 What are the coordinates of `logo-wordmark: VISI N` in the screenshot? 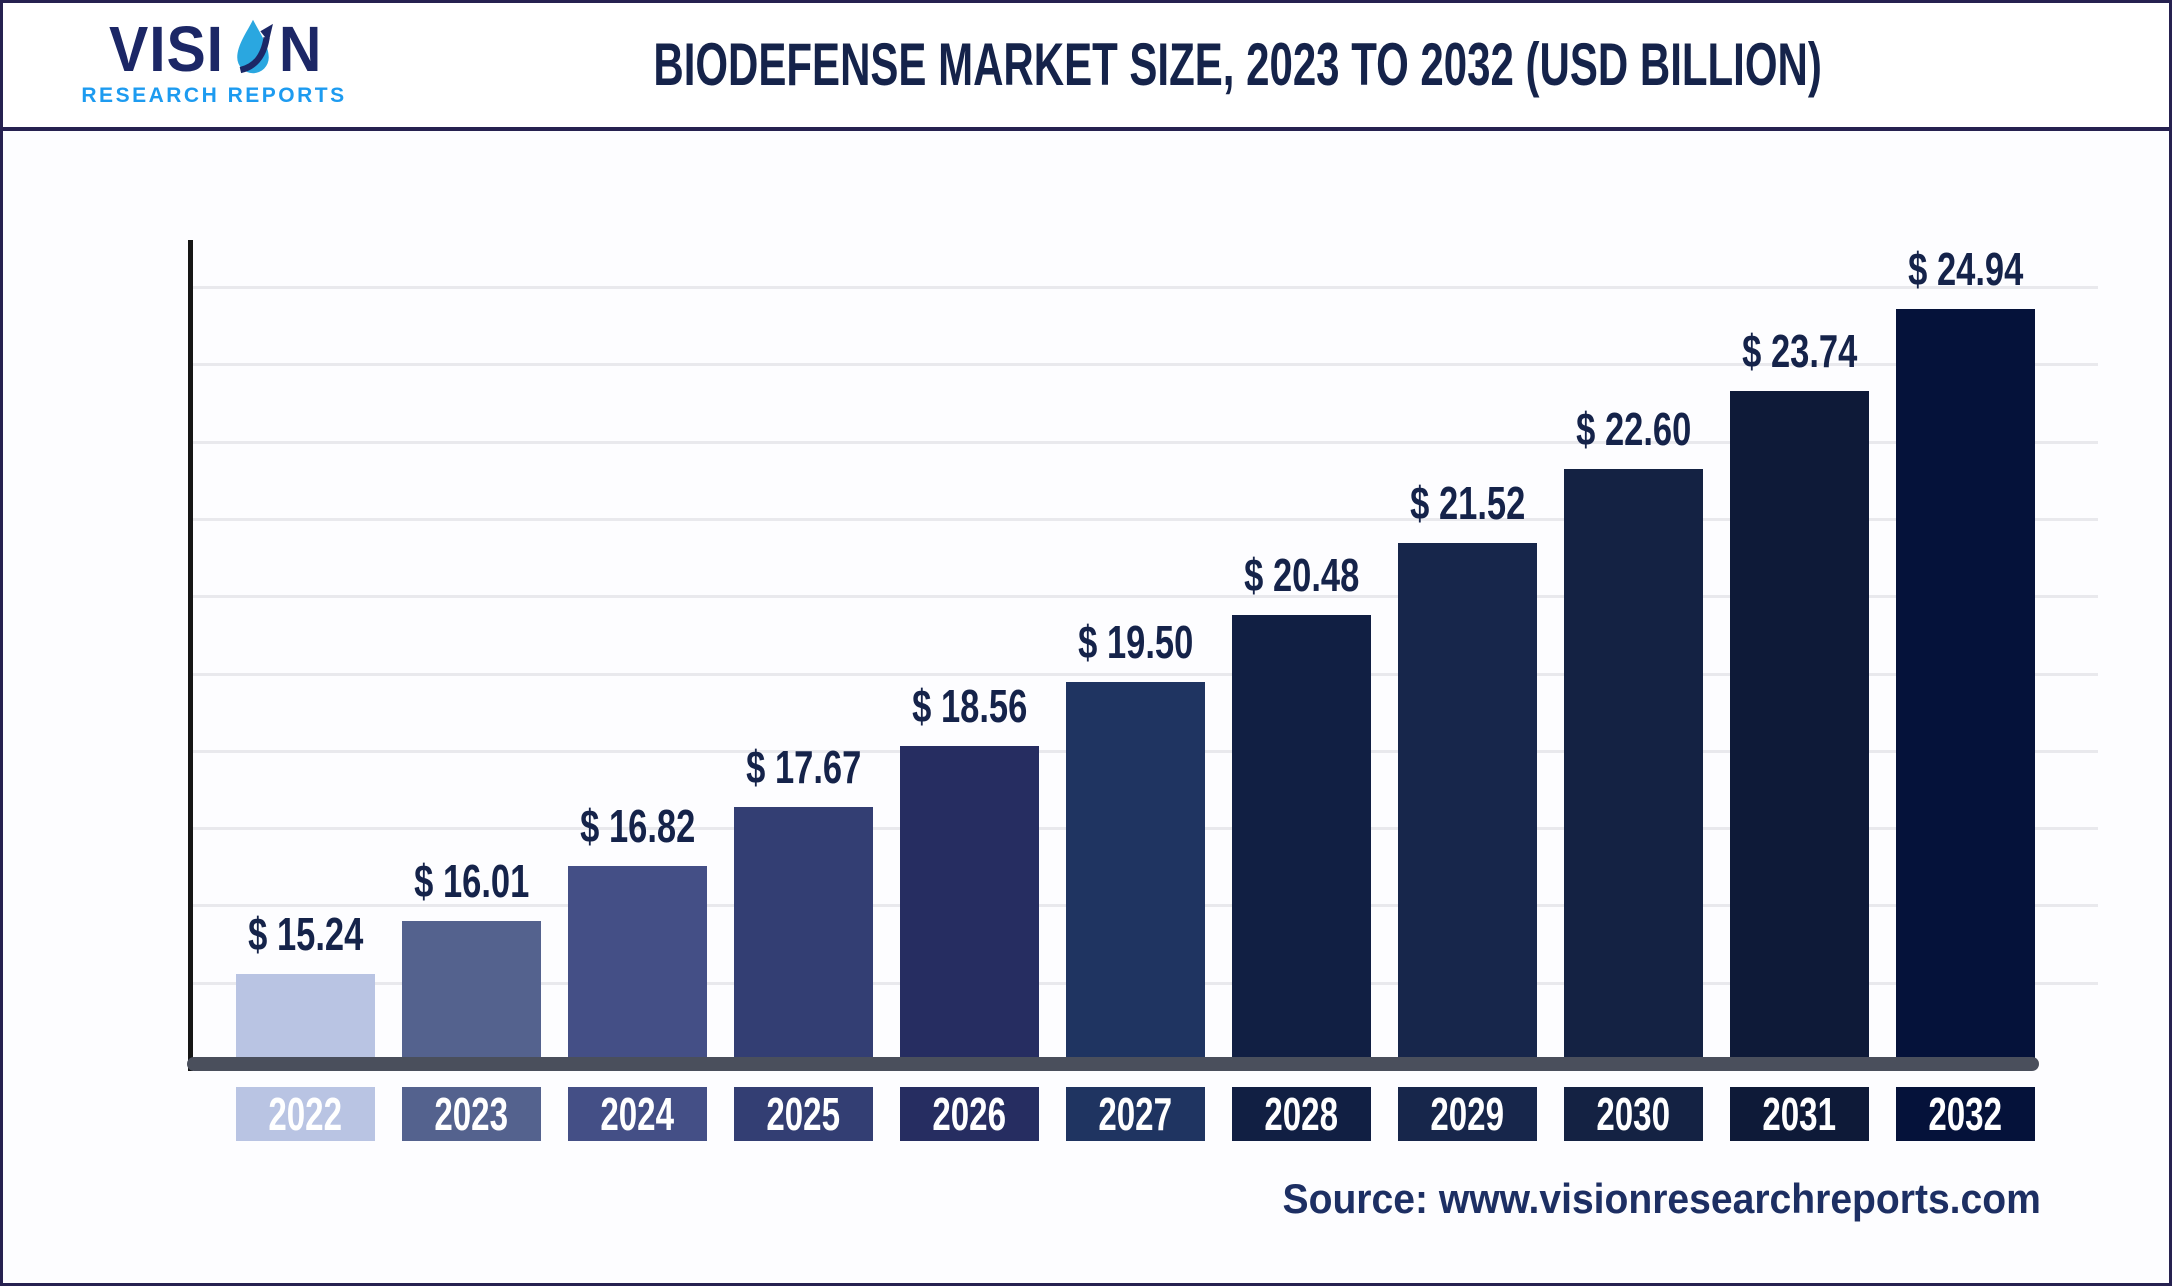 It's located at (214, 49).